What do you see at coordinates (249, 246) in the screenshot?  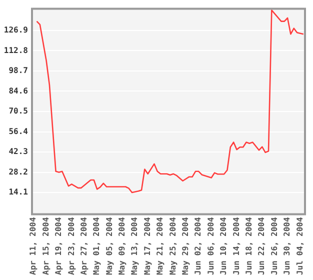 I see `x-tick-label: Jun 18, 2004` at bounding box center [249, 246].